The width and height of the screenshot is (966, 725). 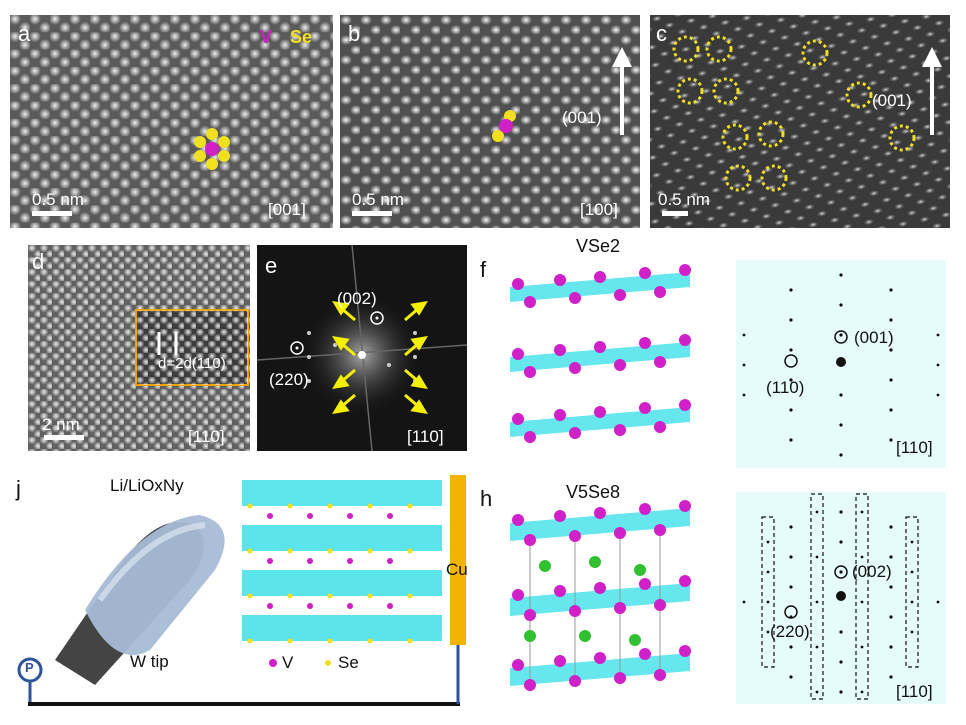 I want to click on panel-label: c, so click(x=661, y=33).